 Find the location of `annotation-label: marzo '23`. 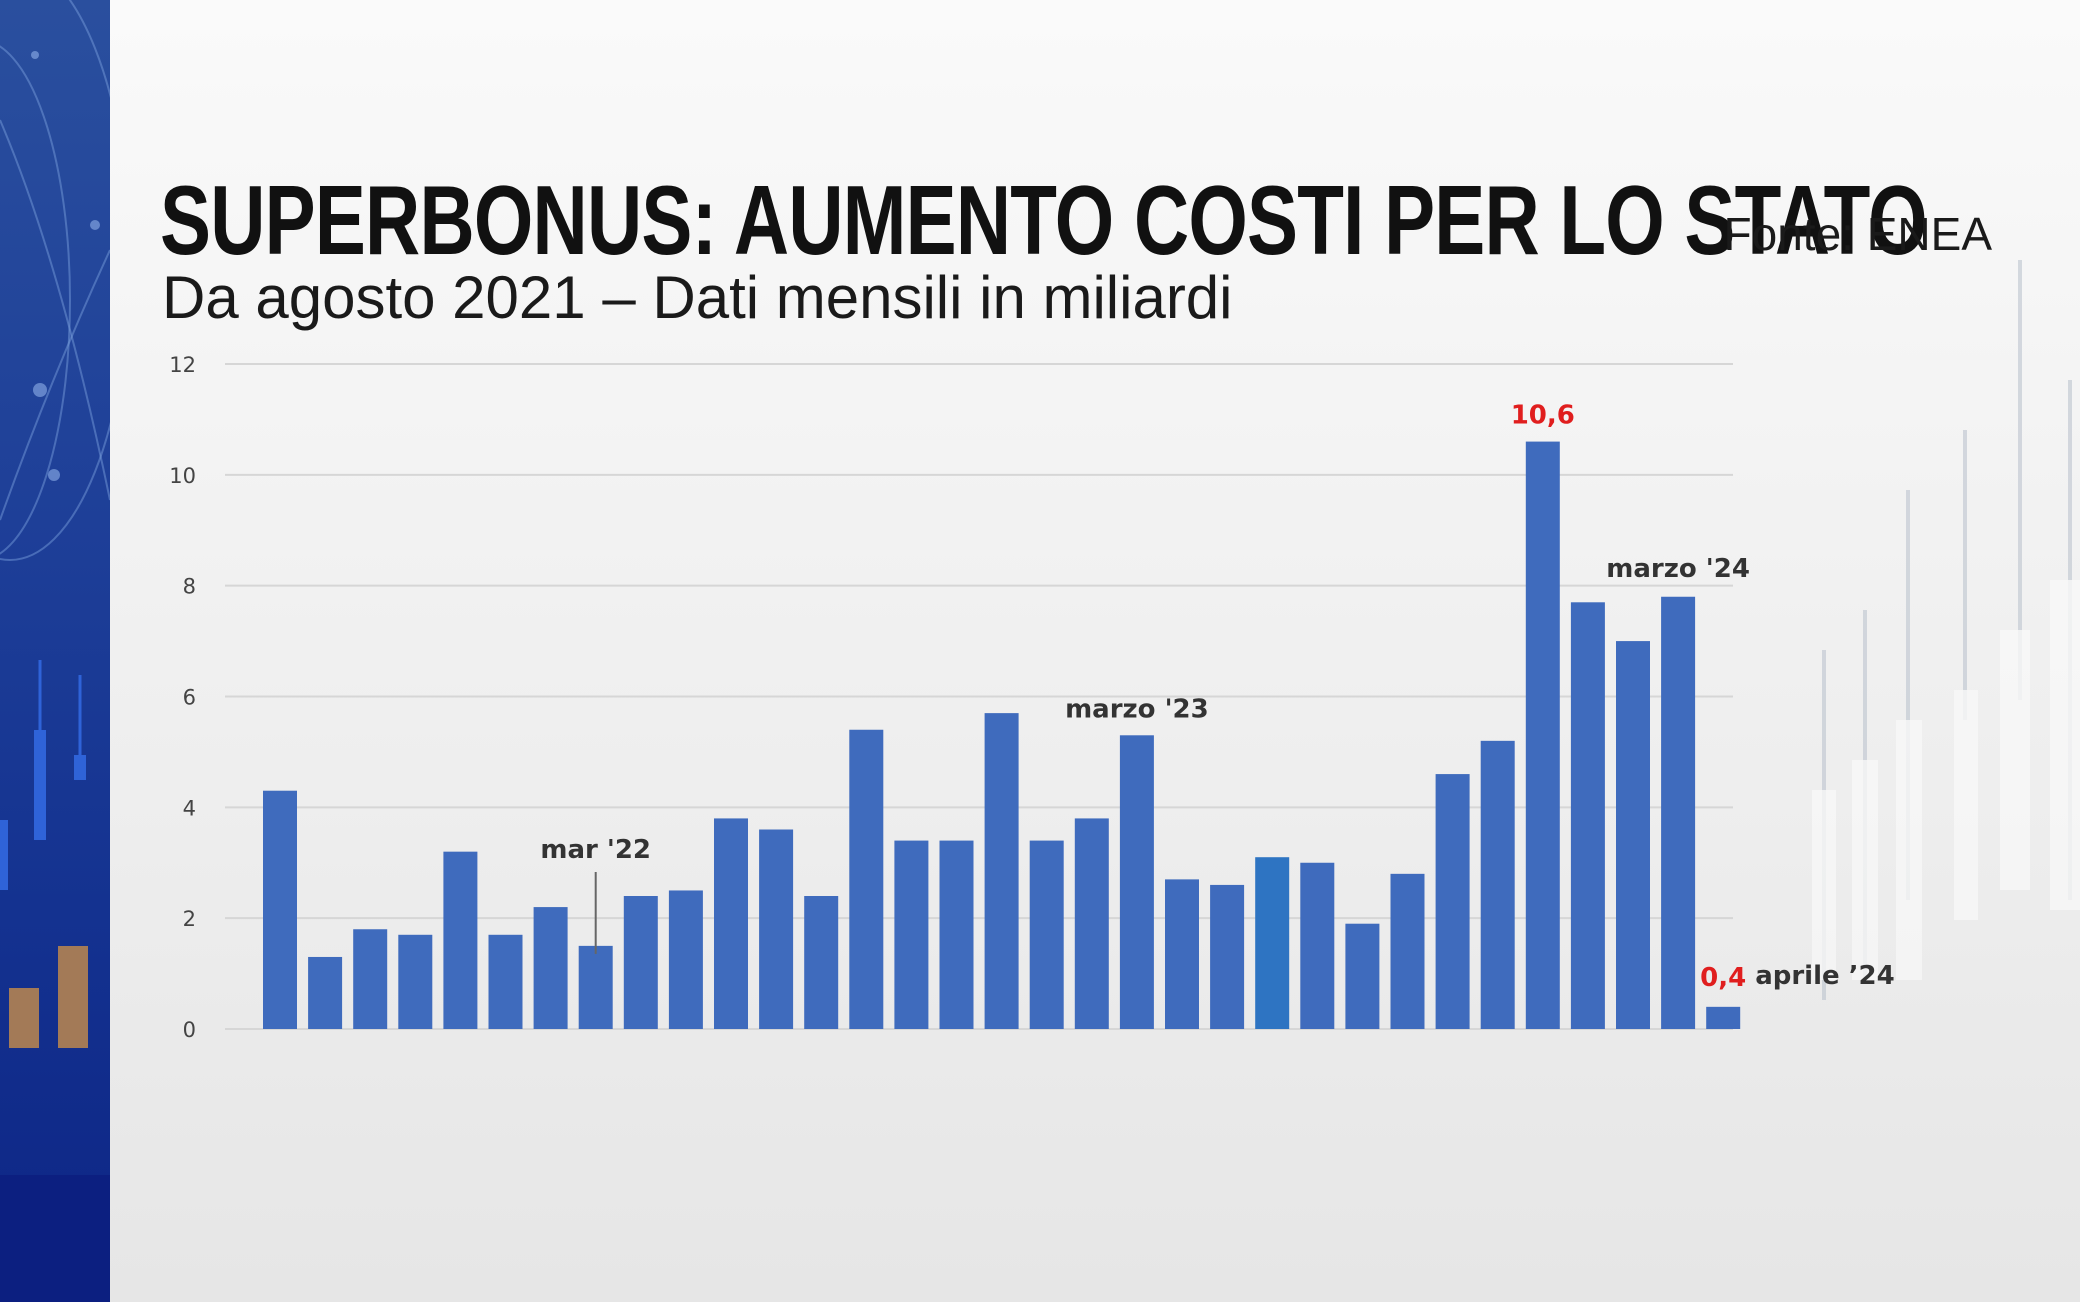

annotation-label: marzo '23 is located at coordinates (1137, 709).